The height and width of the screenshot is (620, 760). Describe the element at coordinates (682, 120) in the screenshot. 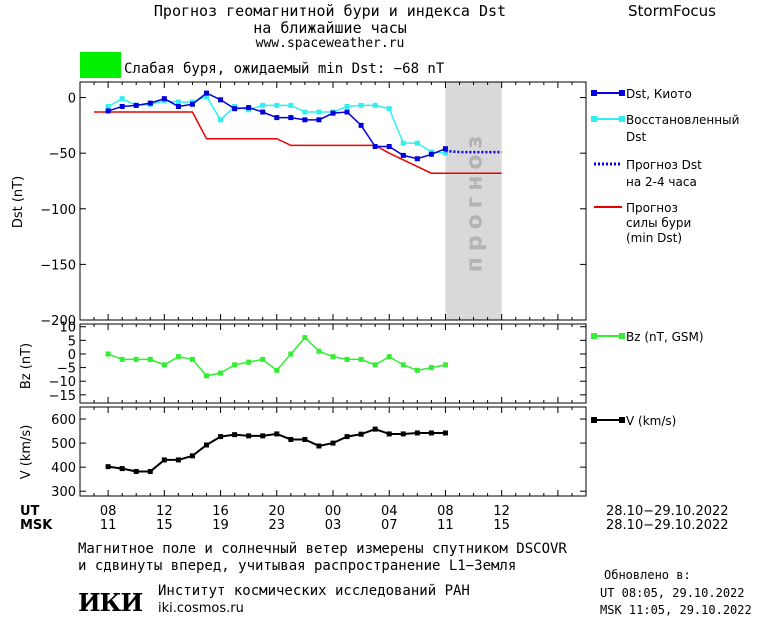

I see `legend-recon-dst-1: Восстановленный` at that location.